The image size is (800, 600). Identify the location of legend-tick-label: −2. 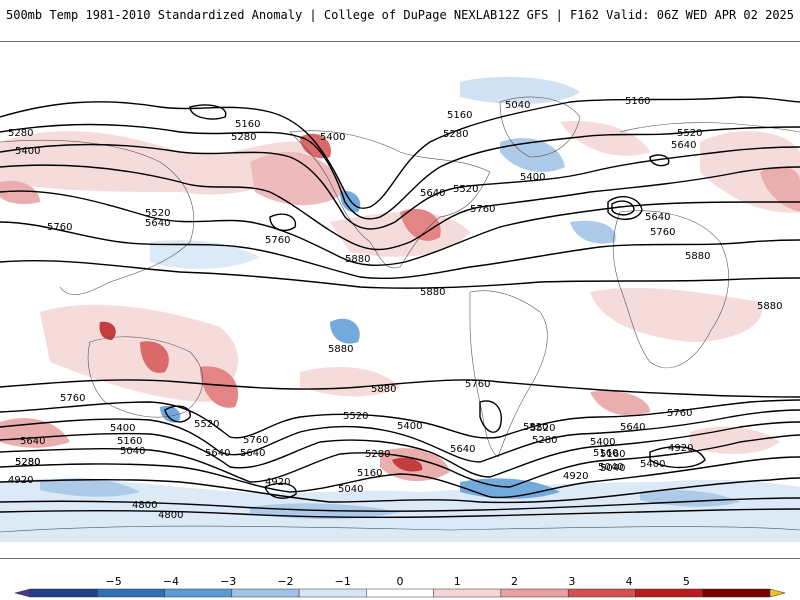
(285, 581).